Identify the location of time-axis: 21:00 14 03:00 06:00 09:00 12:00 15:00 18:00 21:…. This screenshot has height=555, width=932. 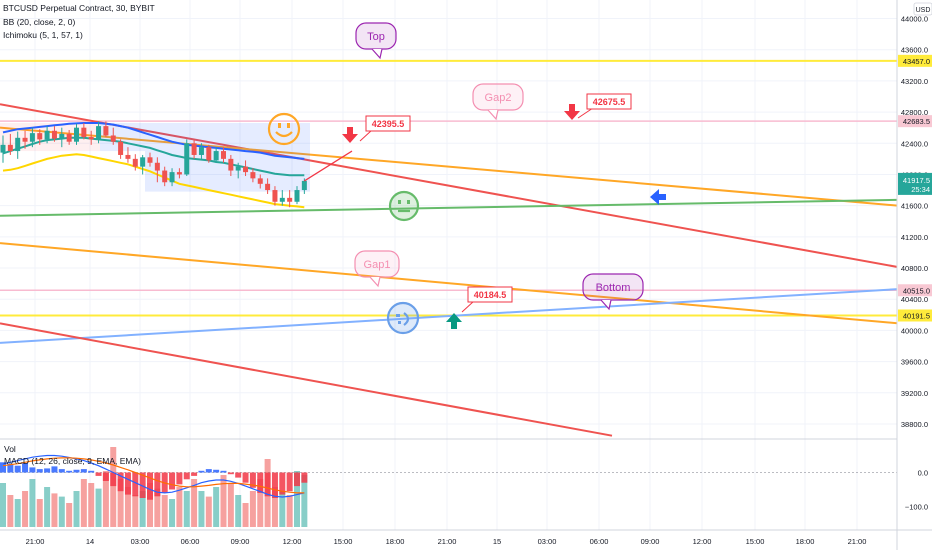
(466, 537).